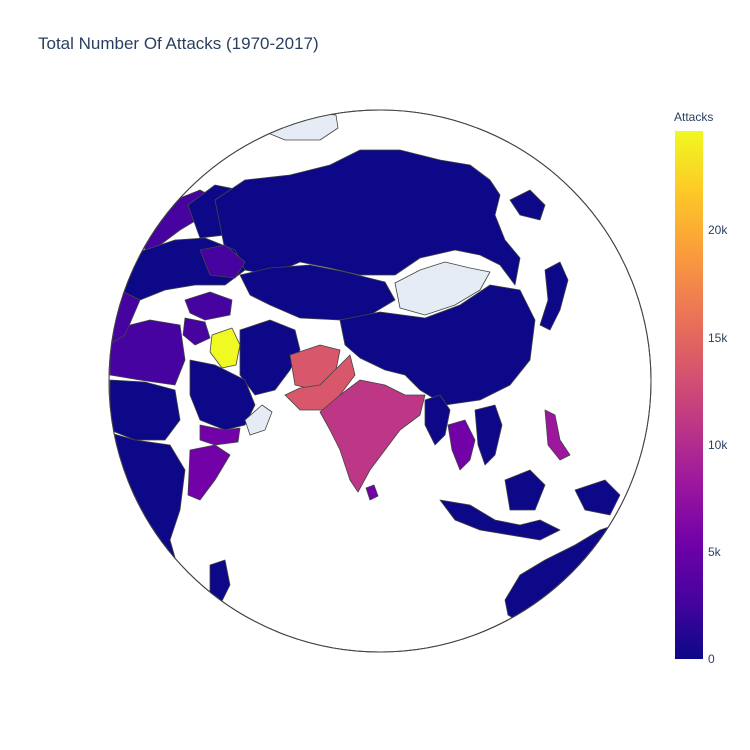 This screenshot has width=750, height=750. What do you see at coordinates (500, 520) in the screenshot?
I see `region-indonesia` at bounding box center [500, 520].